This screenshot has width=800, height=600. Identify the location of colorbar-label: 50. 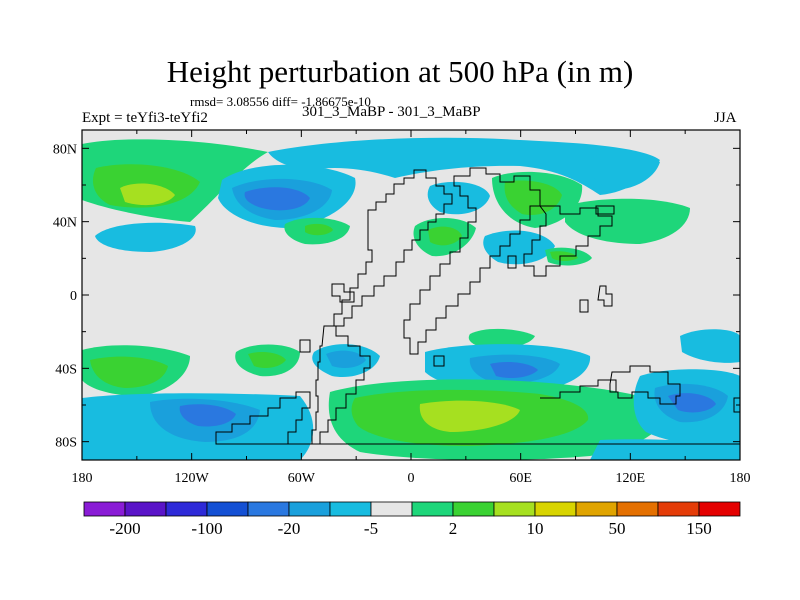
(617, 528).